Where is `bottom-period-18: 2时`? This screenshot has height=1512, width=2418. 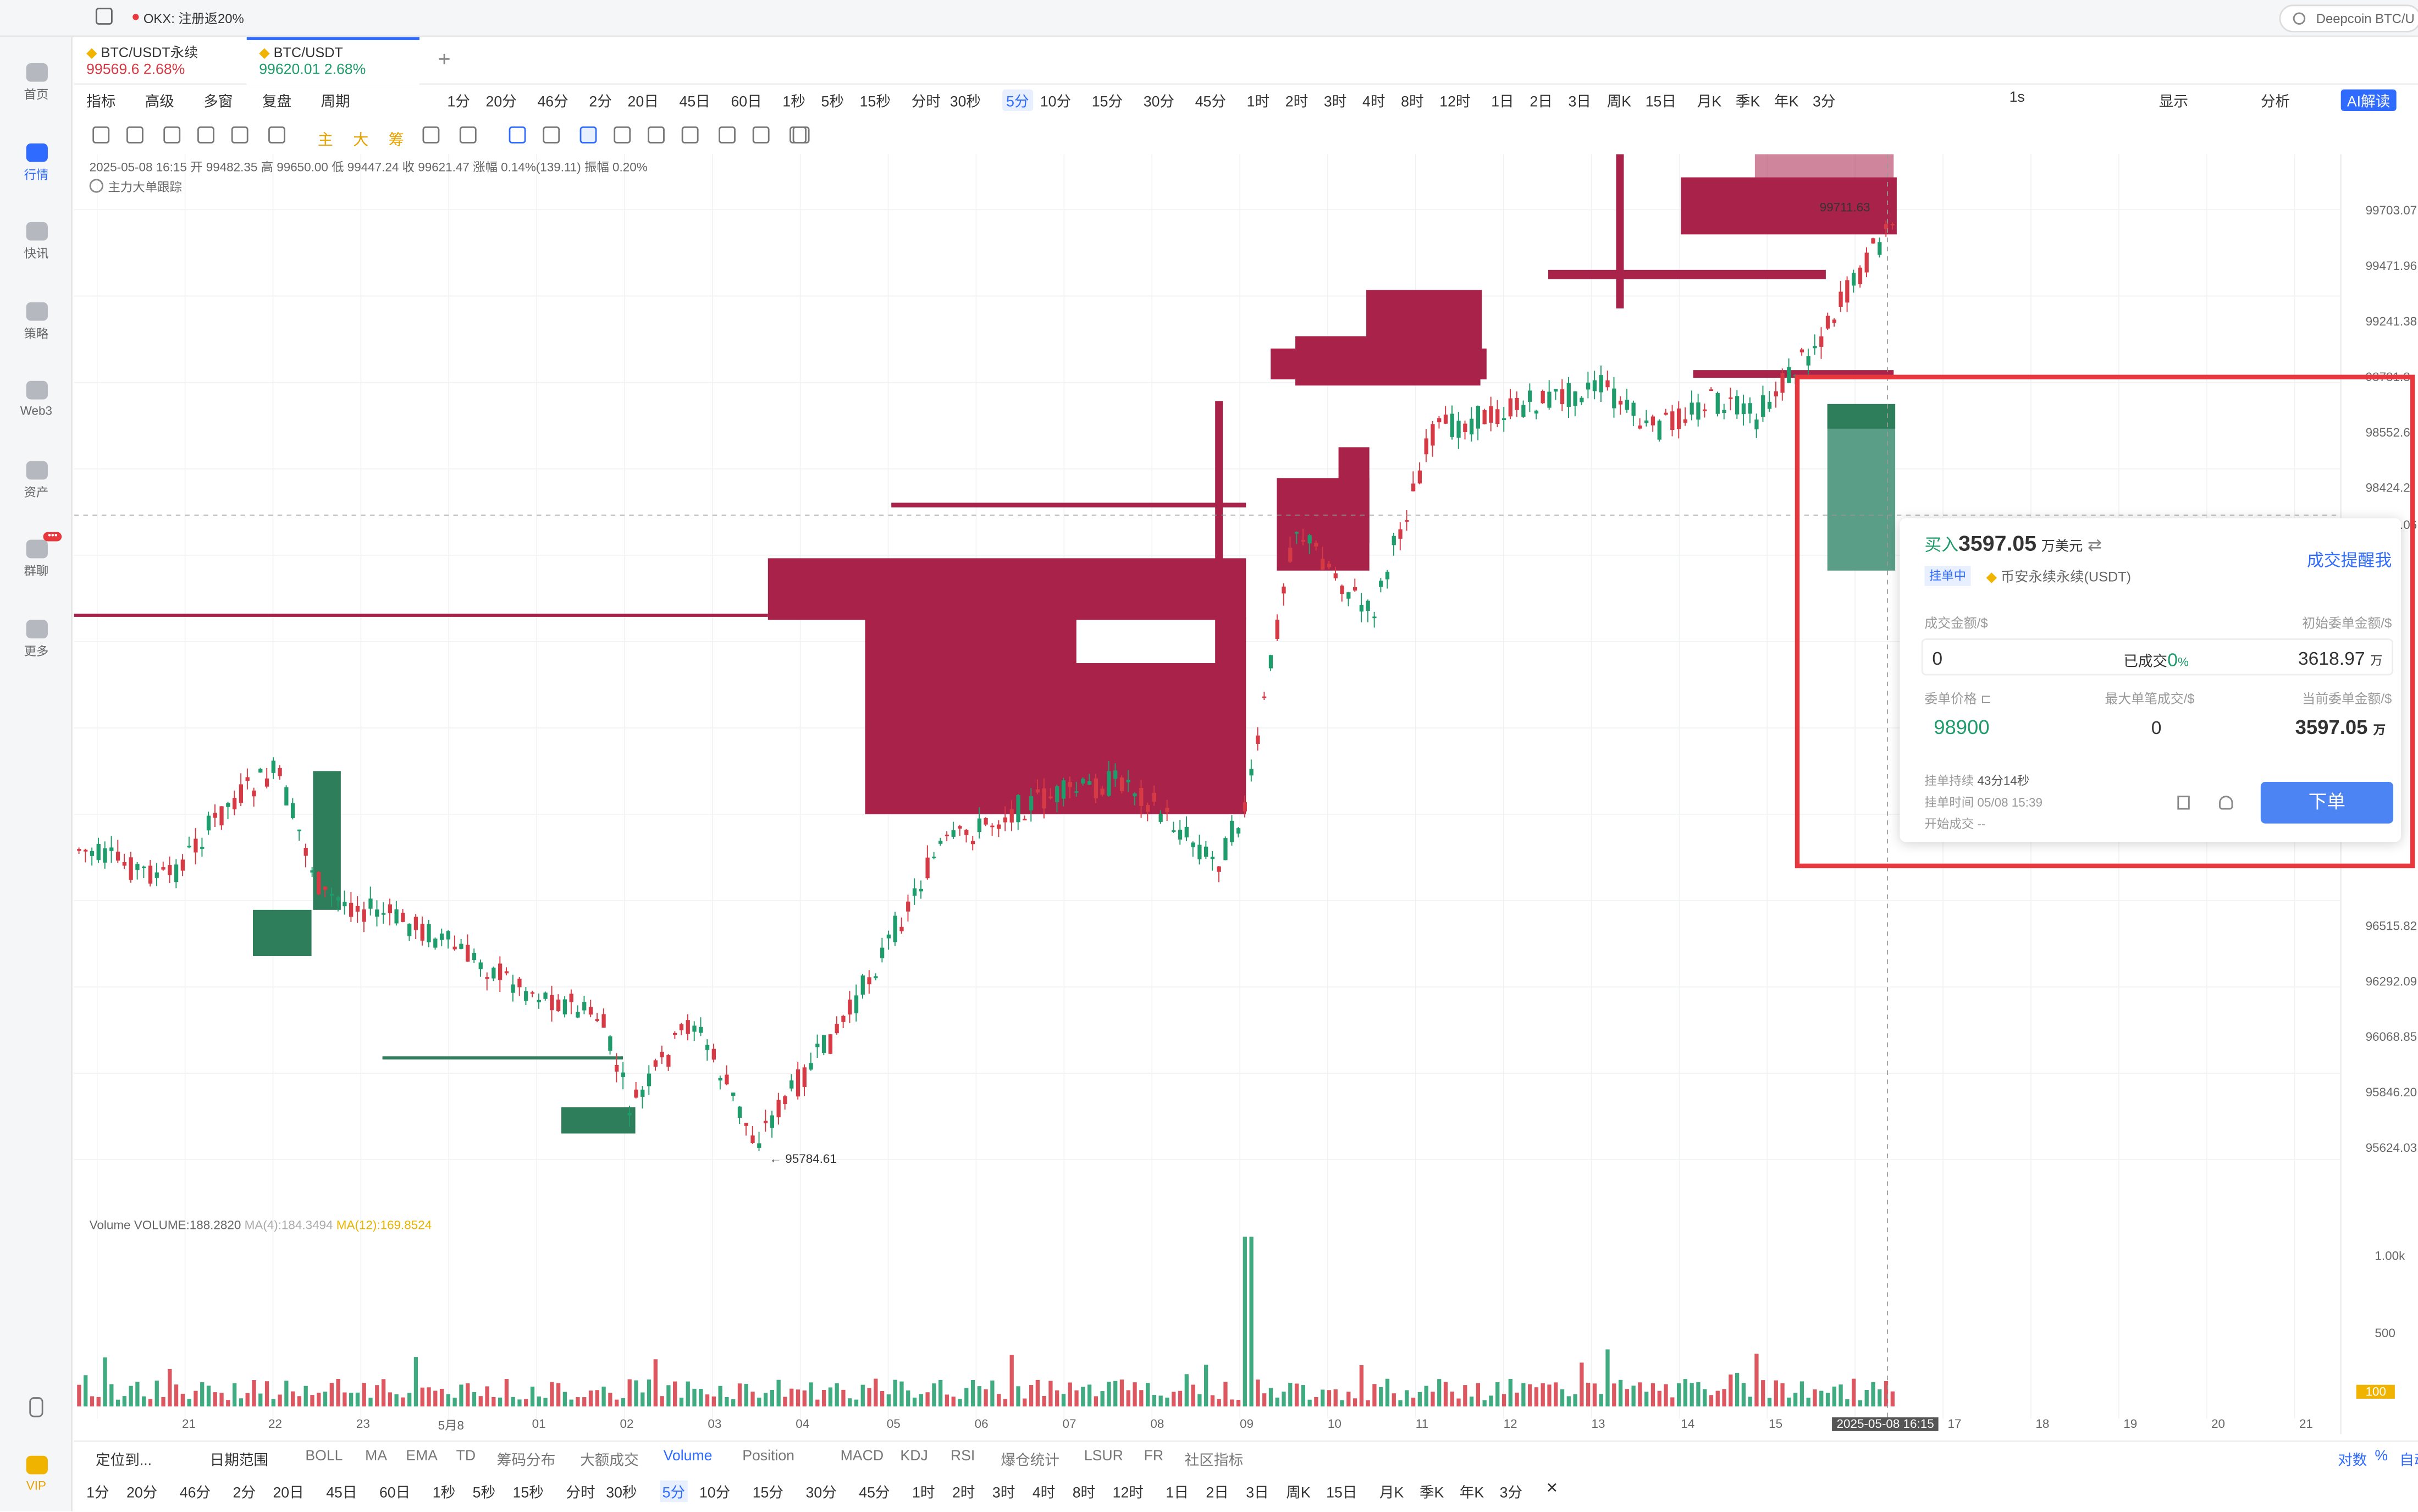
bottom-period-18: 2时 is located at coordinates (963, 1493).